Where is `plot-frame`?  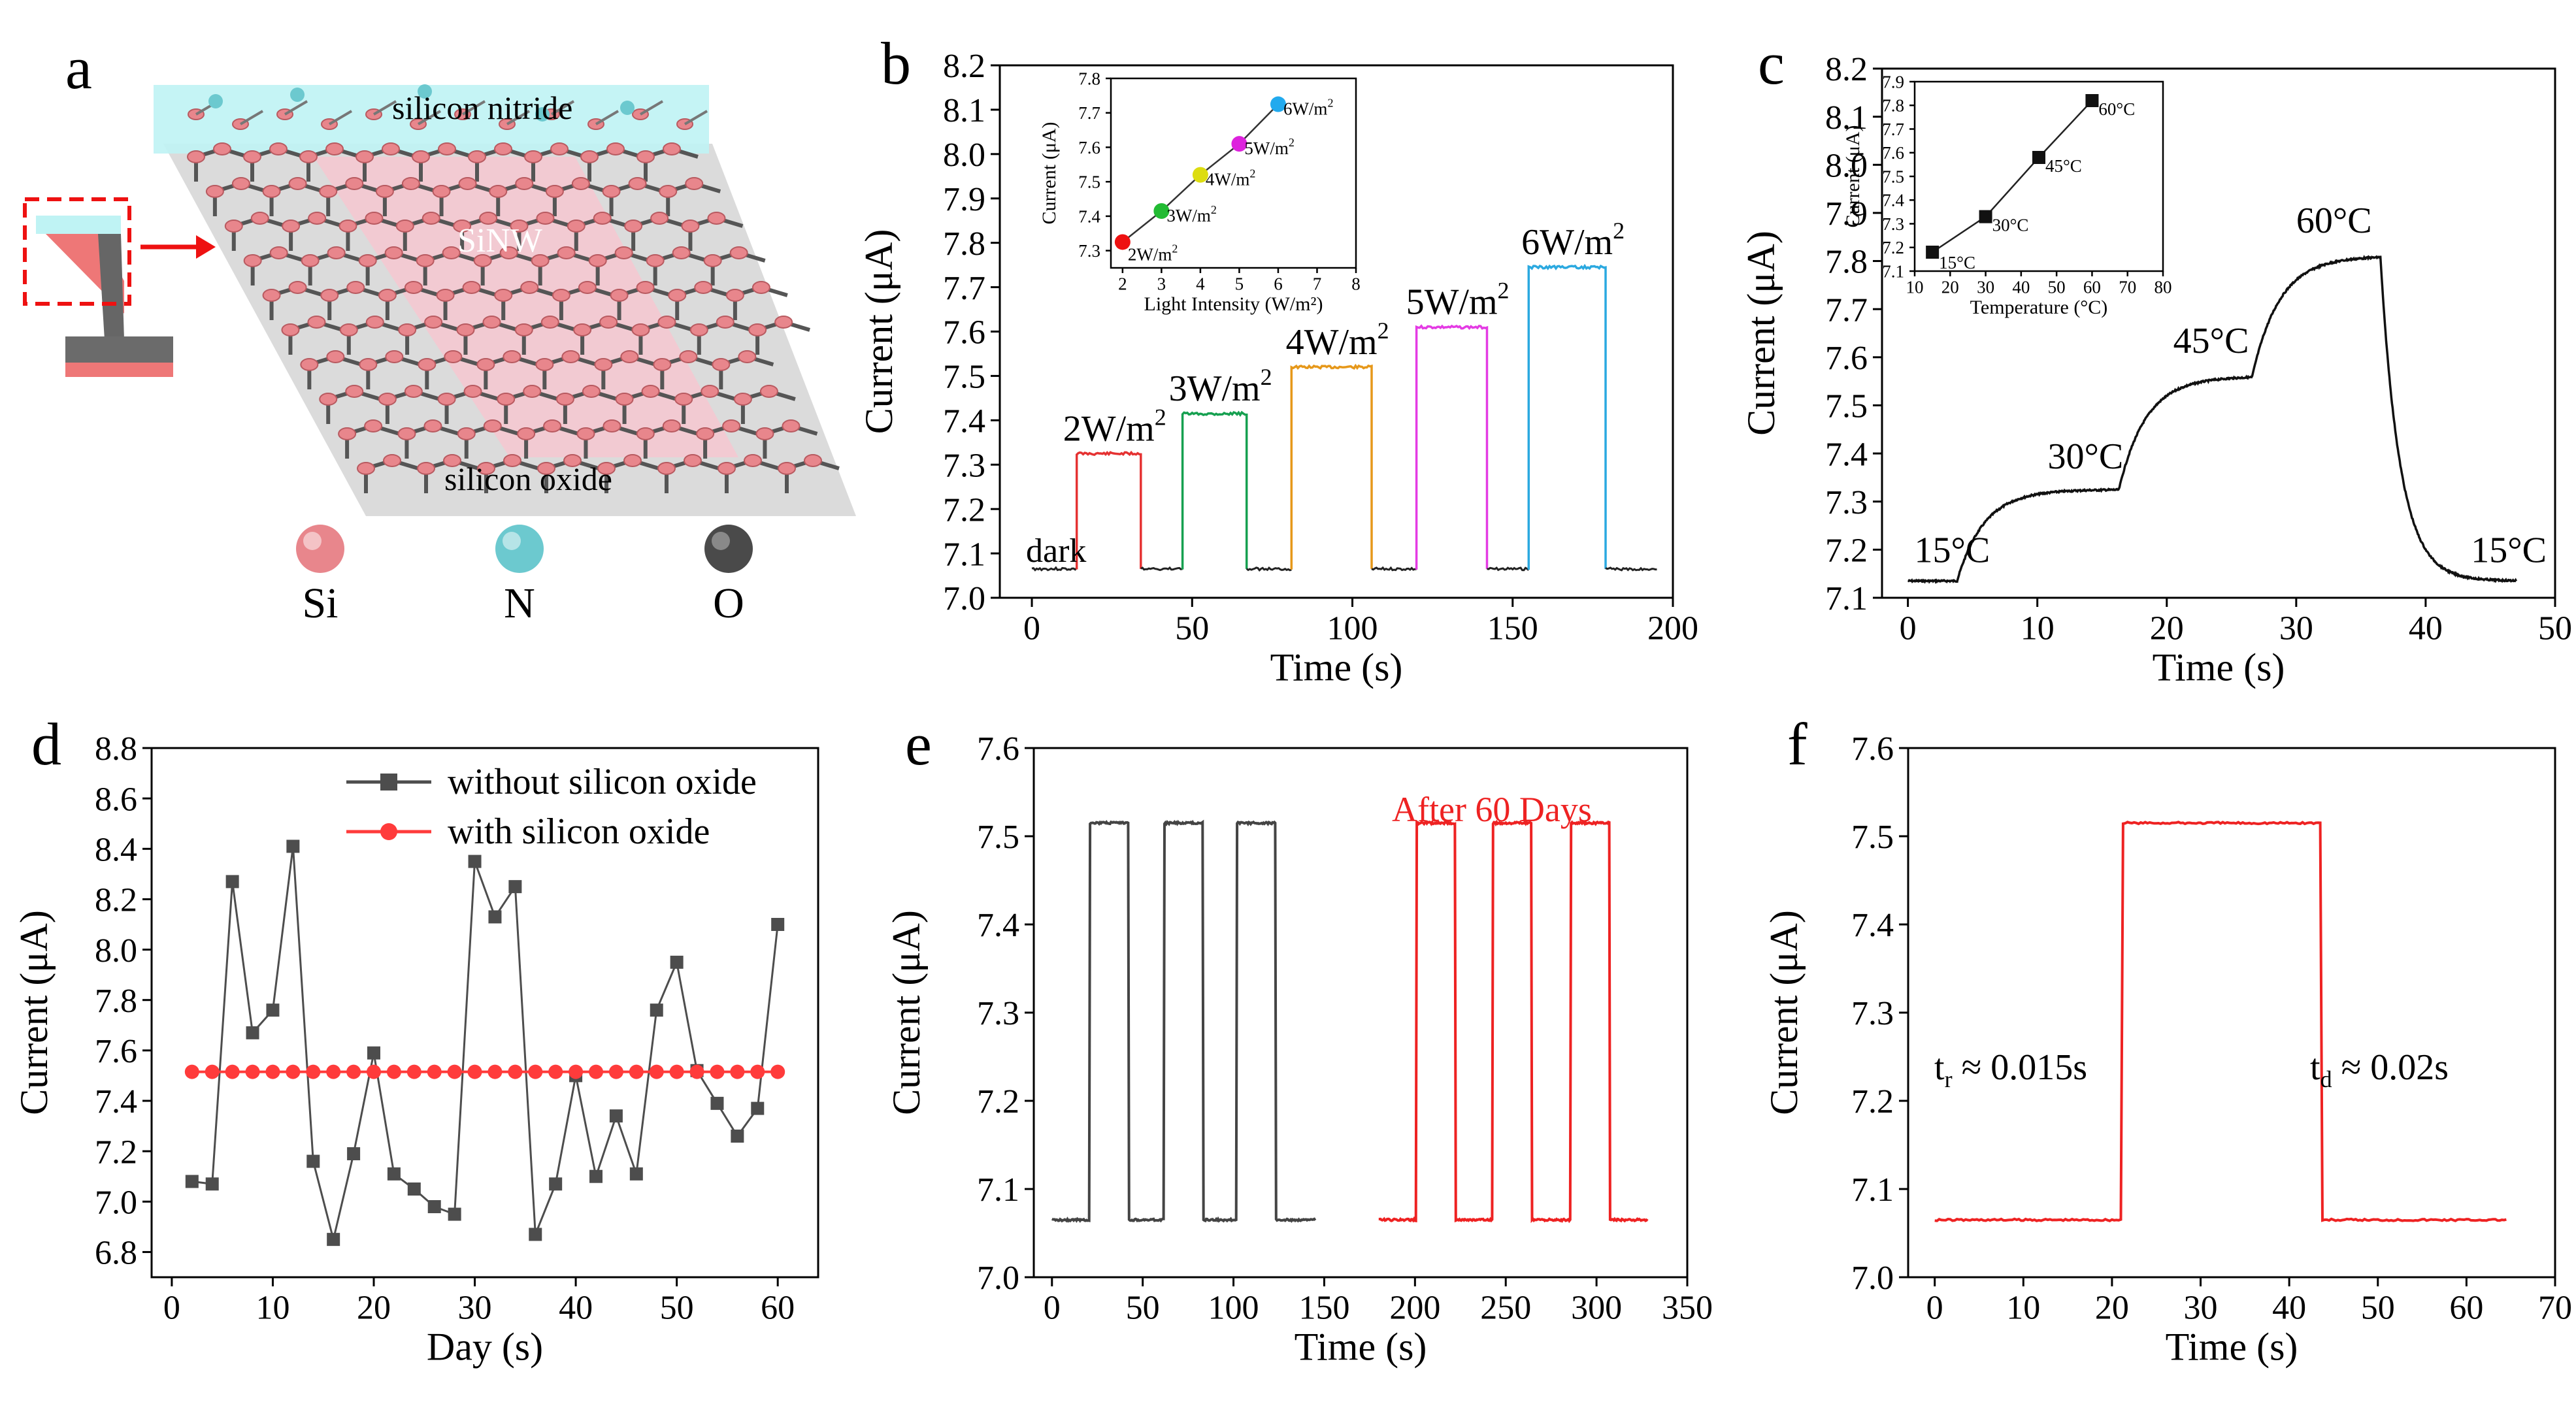 plot-frame is located at coordinates (2218, 333).